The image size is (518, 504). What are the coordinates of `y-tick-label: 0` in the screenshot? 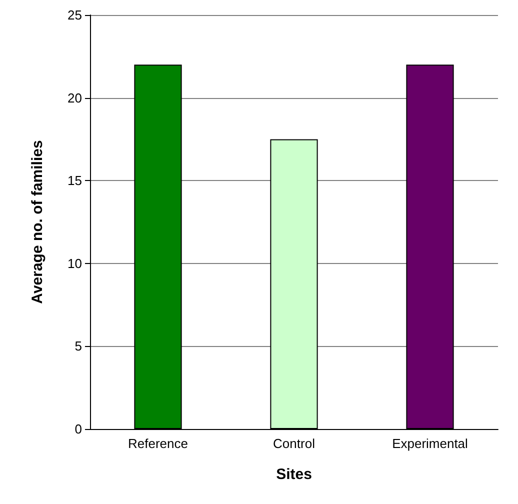 It's located at (78, 429).